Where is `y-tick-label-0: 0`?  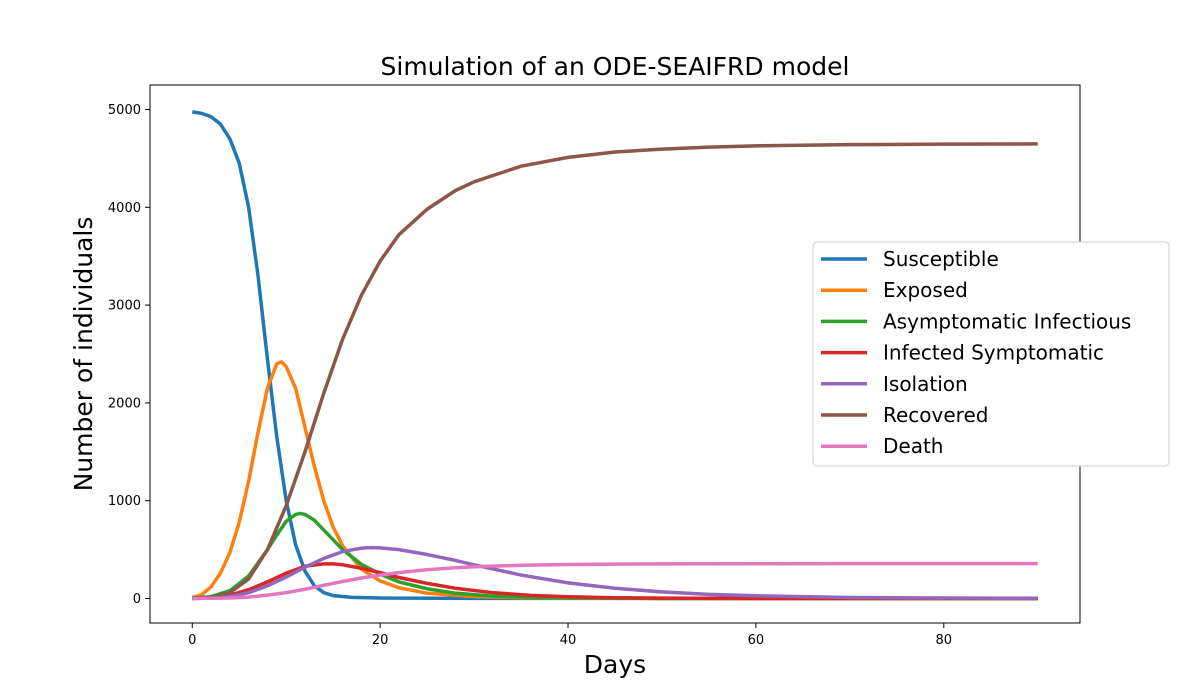 y-tick-label-0: 0 is located at coordinates (137, 599).